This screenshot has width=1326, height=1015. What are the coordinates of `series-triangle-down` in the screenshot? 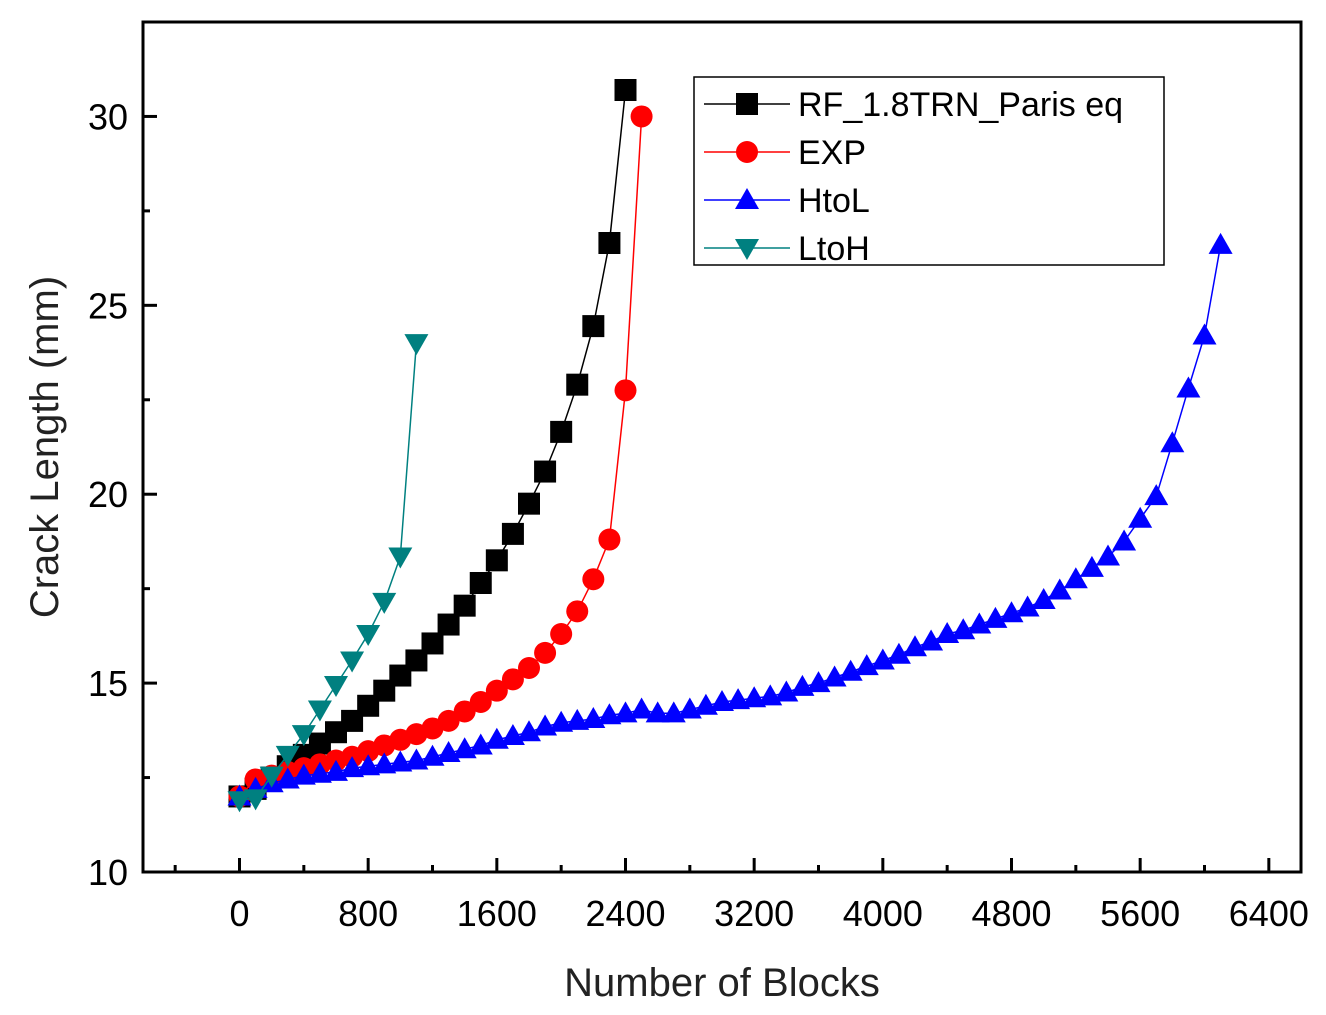 It's located at (328, 573).